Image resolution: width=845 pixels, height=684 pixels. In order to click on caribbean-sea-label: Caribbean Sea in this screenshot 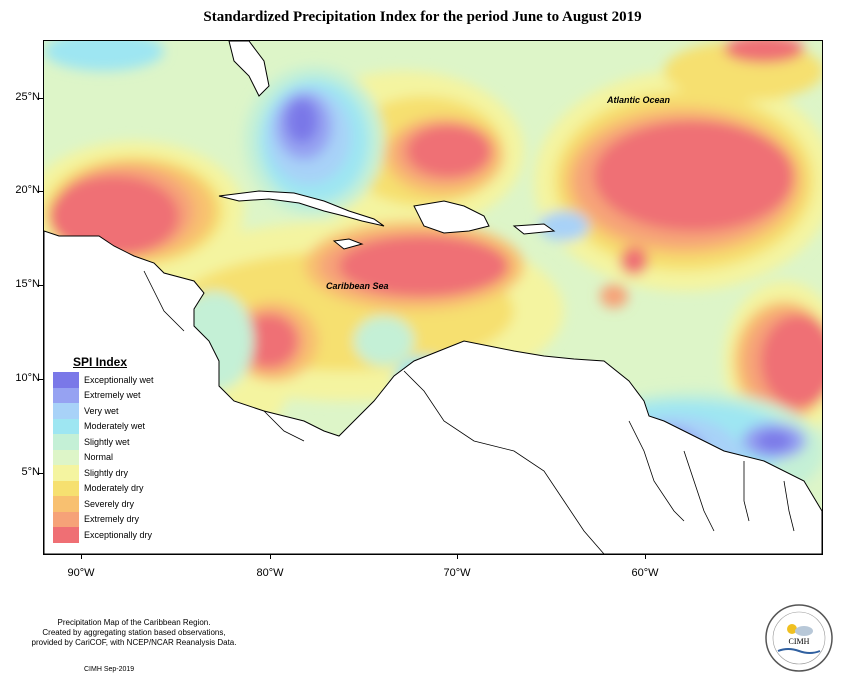, I will do `click(357, 286)`.